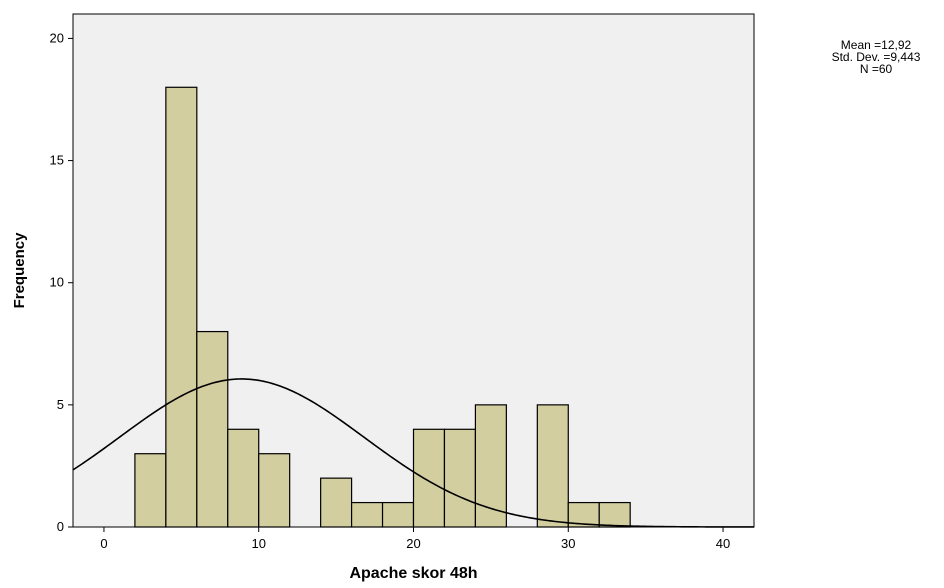 This screenshot has height=588, width=944. Describe the element at coordinates (876, 45) in the screenshot. I see `stat-mean: Mean =12,92` at that location.